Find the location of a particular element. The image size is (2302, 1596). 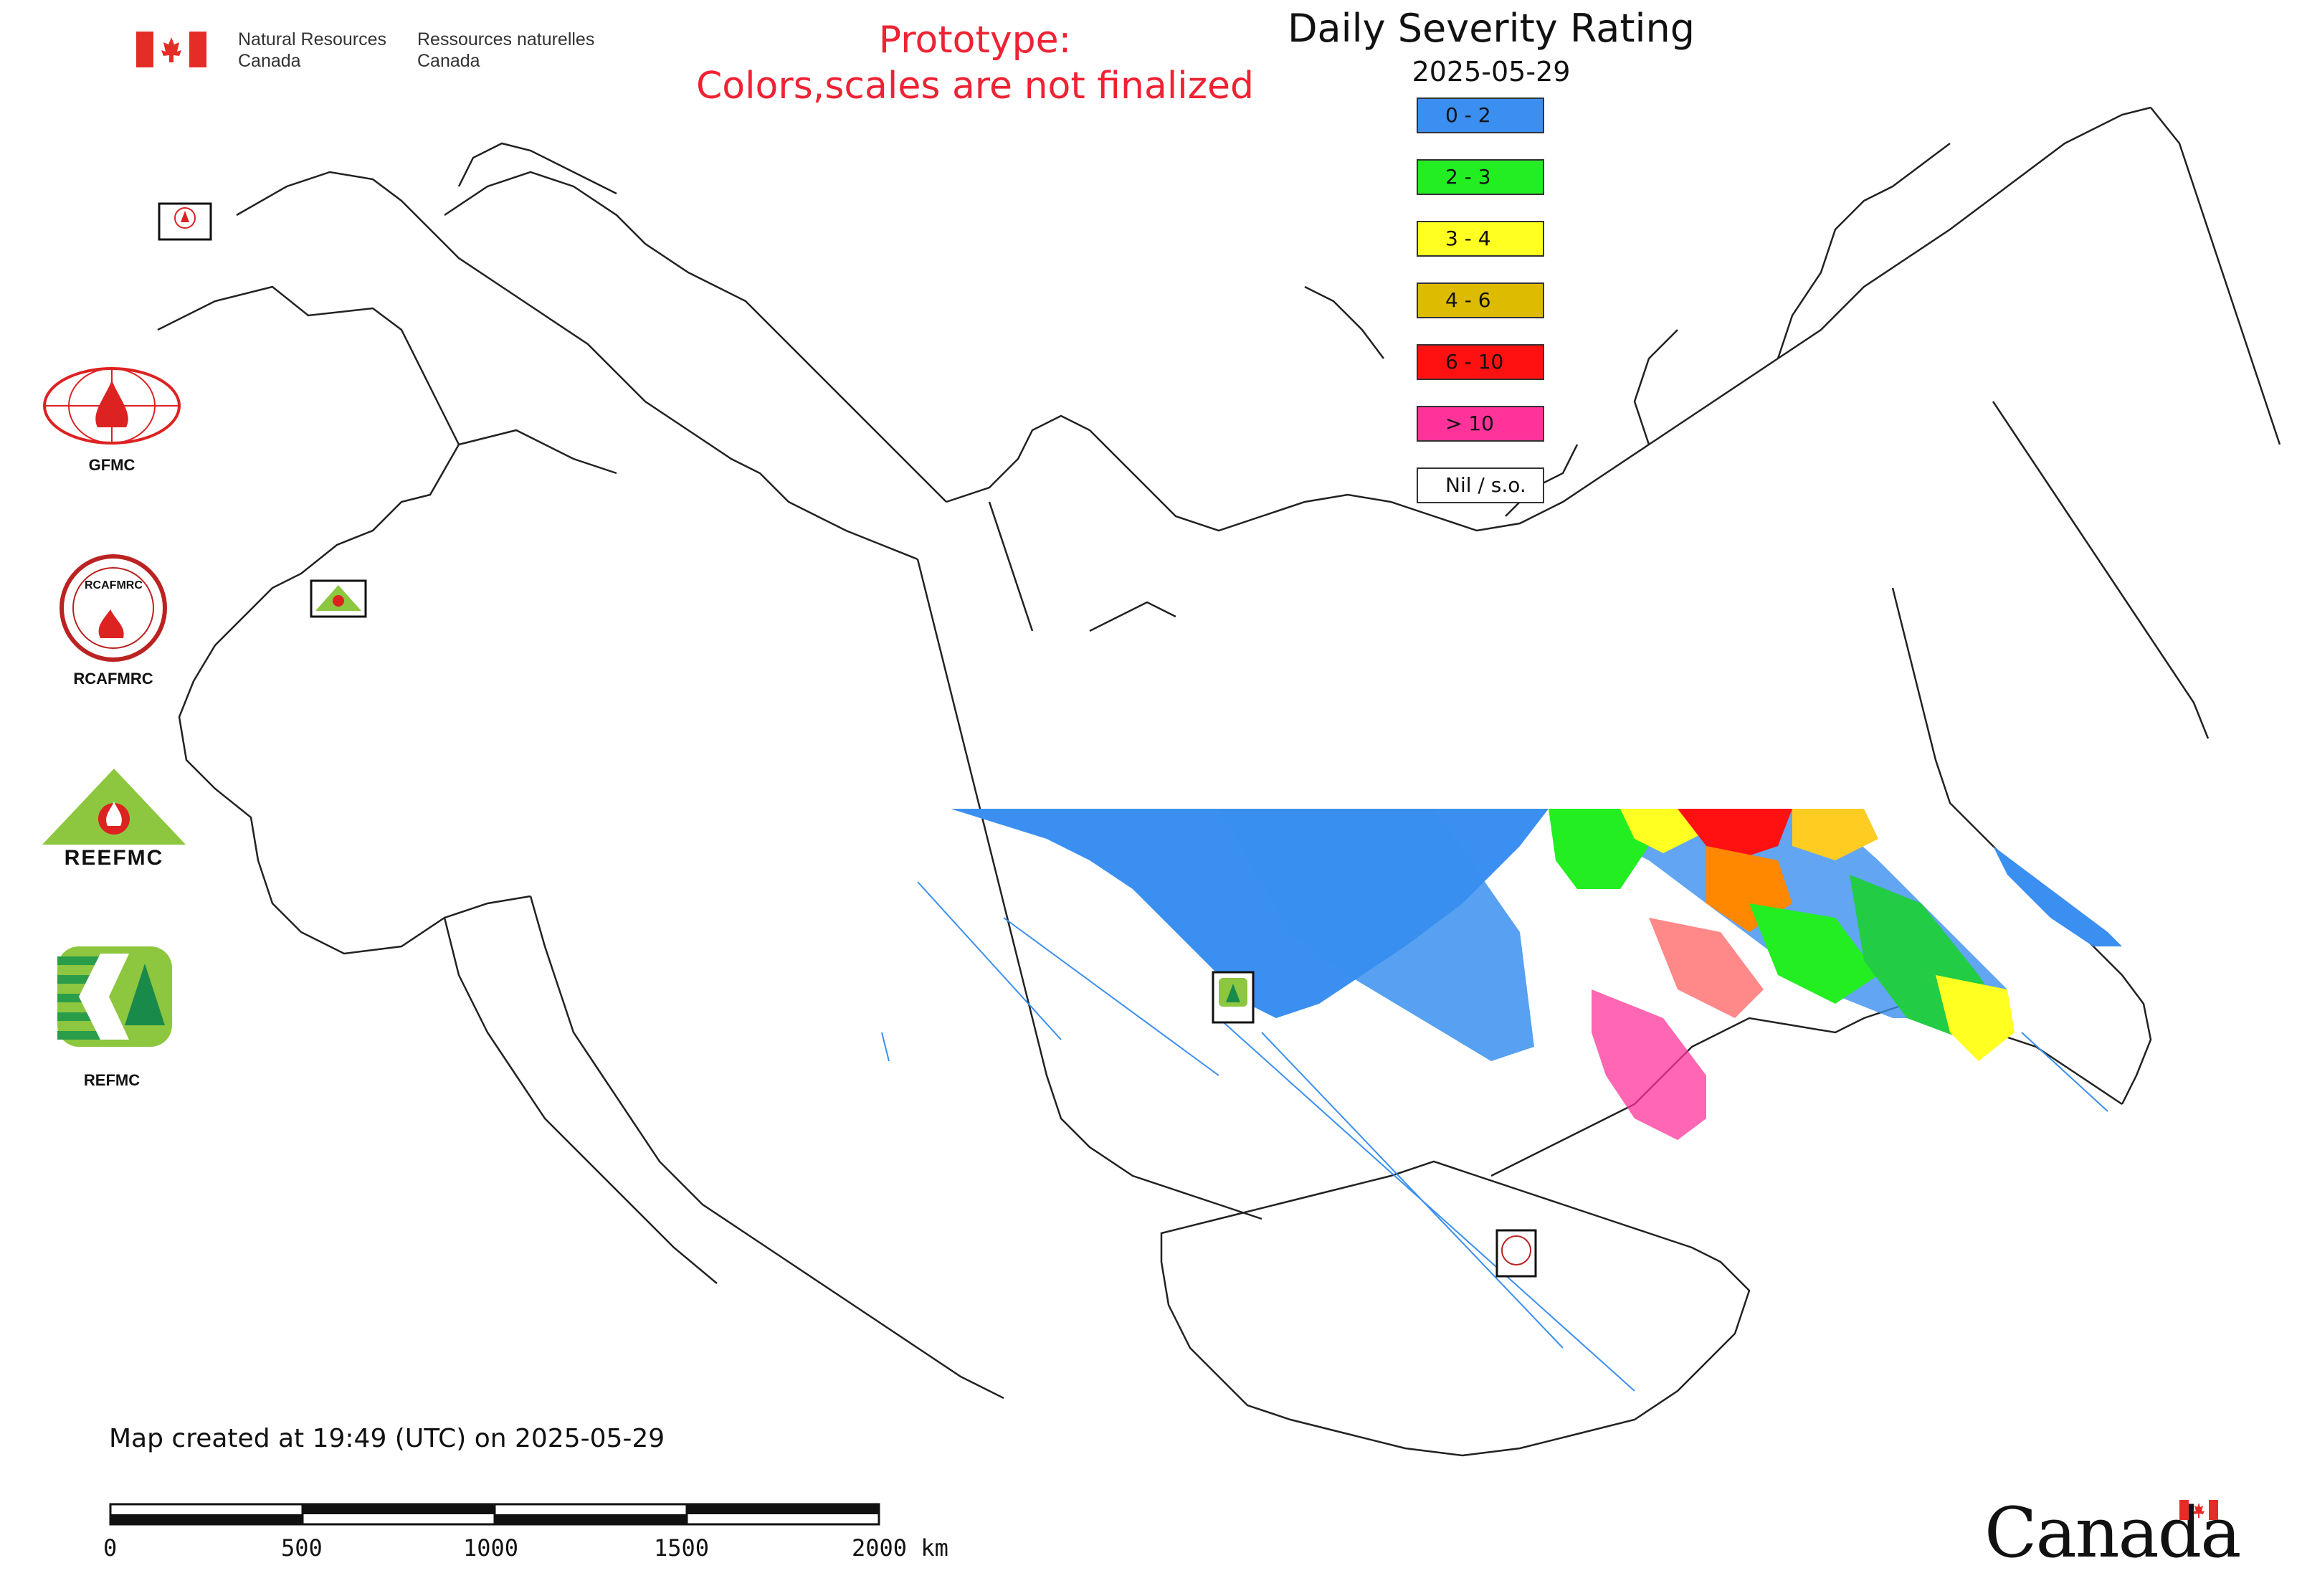

reefmc-logo-text: REEFMC is located at coordinates (114, 858).